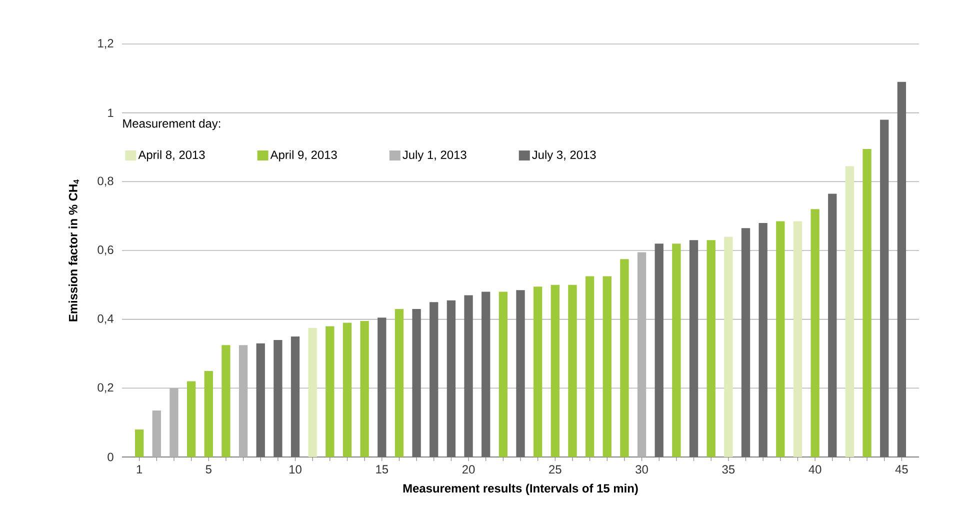  I want to click on x-tick-label: 40, so click(815, 469).